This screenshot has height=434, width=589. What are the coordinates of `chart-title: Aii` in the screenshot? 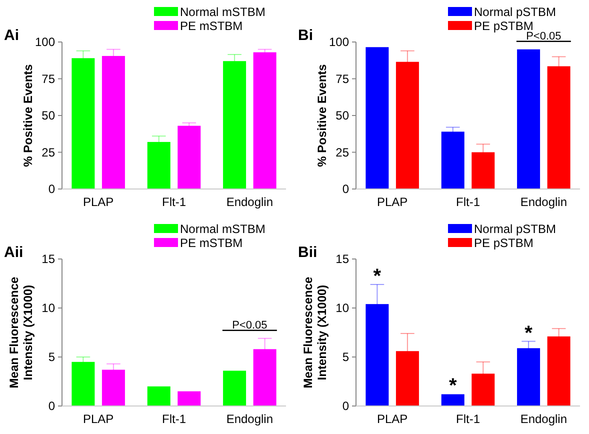 It's located at (14, 252).